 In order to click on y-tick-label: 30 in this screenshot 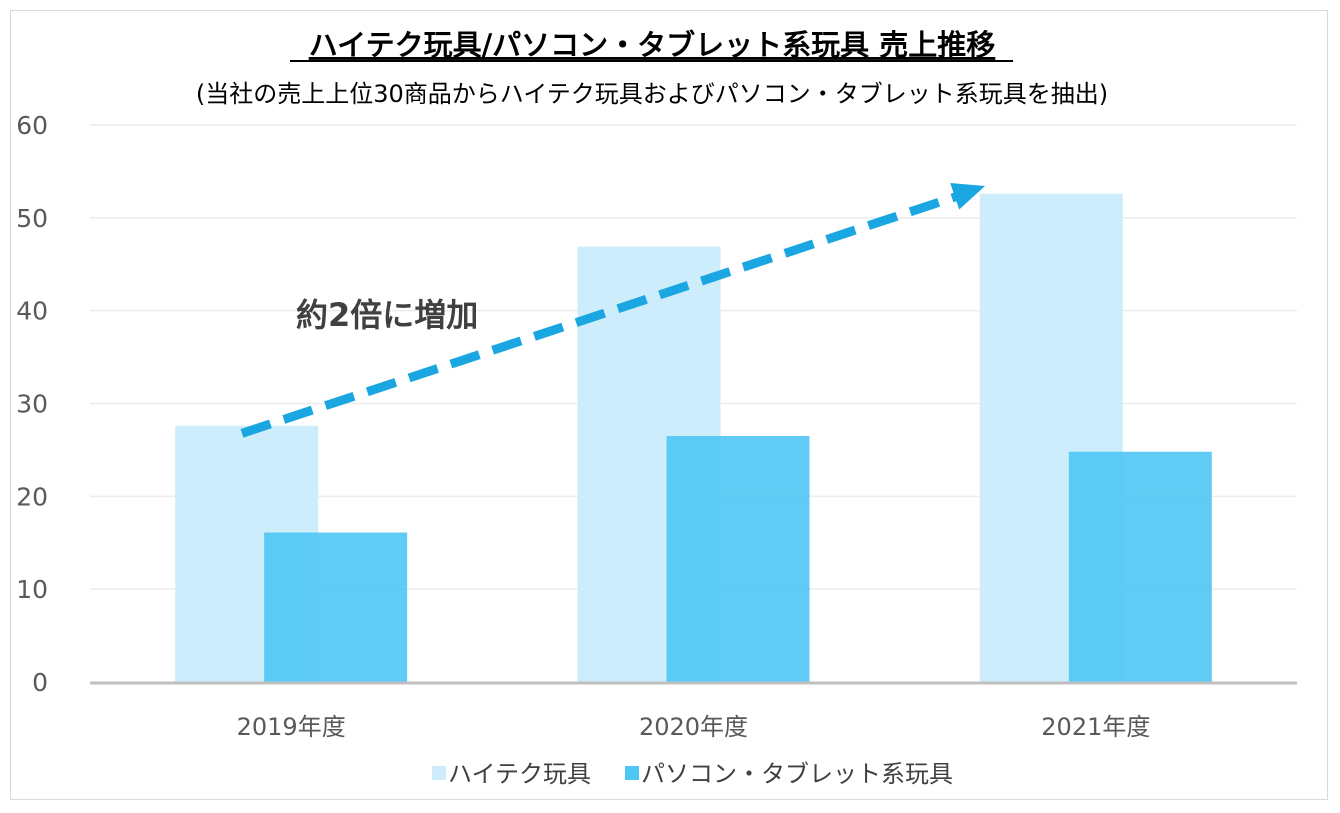, I will do `click(32, 404)`.